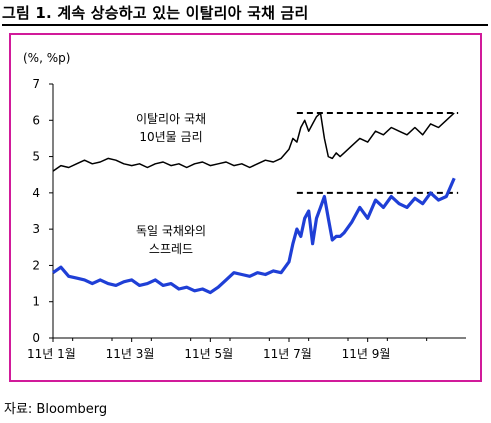 The width and height of the screenshot is (491, 423). Describe the element at coordinates (171, 249) in the screenshot. I see `series-annotation-text: 스프레드` at that location.